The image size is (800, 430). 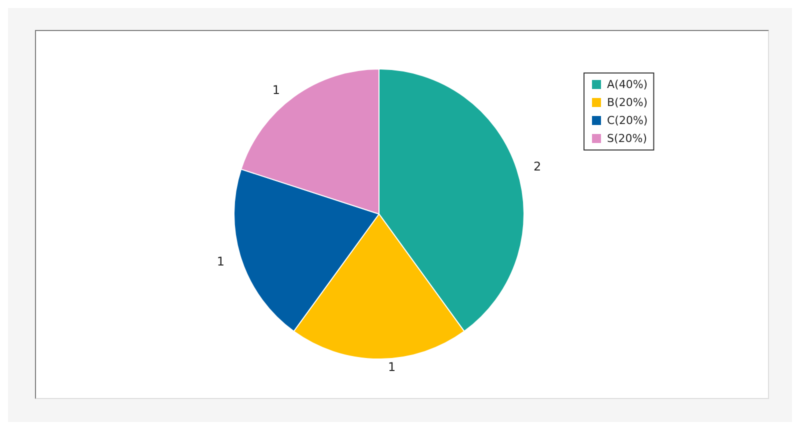 What do you see at coordinates (627, 120) in the screenshot?
I see `legend-label: C(20%)` at bounding box center [627, 120].